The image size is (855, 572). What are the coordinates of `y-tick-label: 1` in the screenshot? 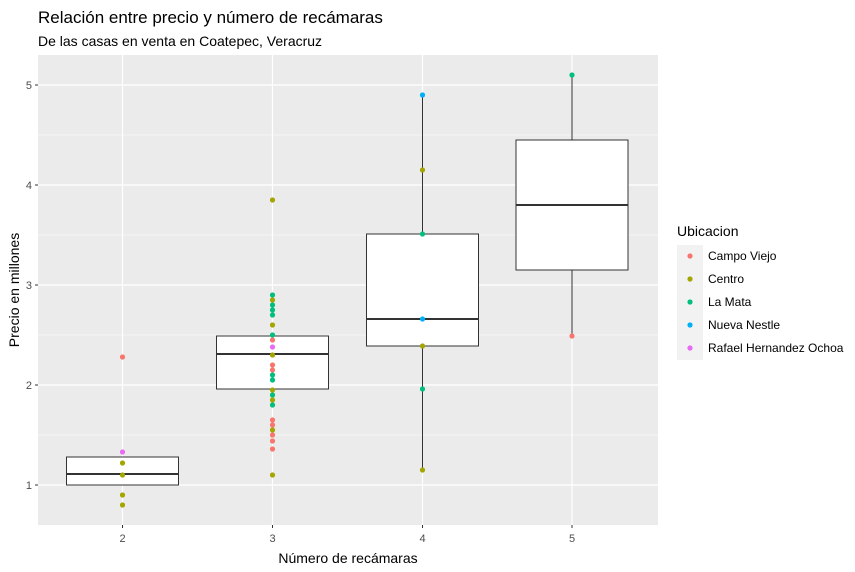 It's located at (29, 486).